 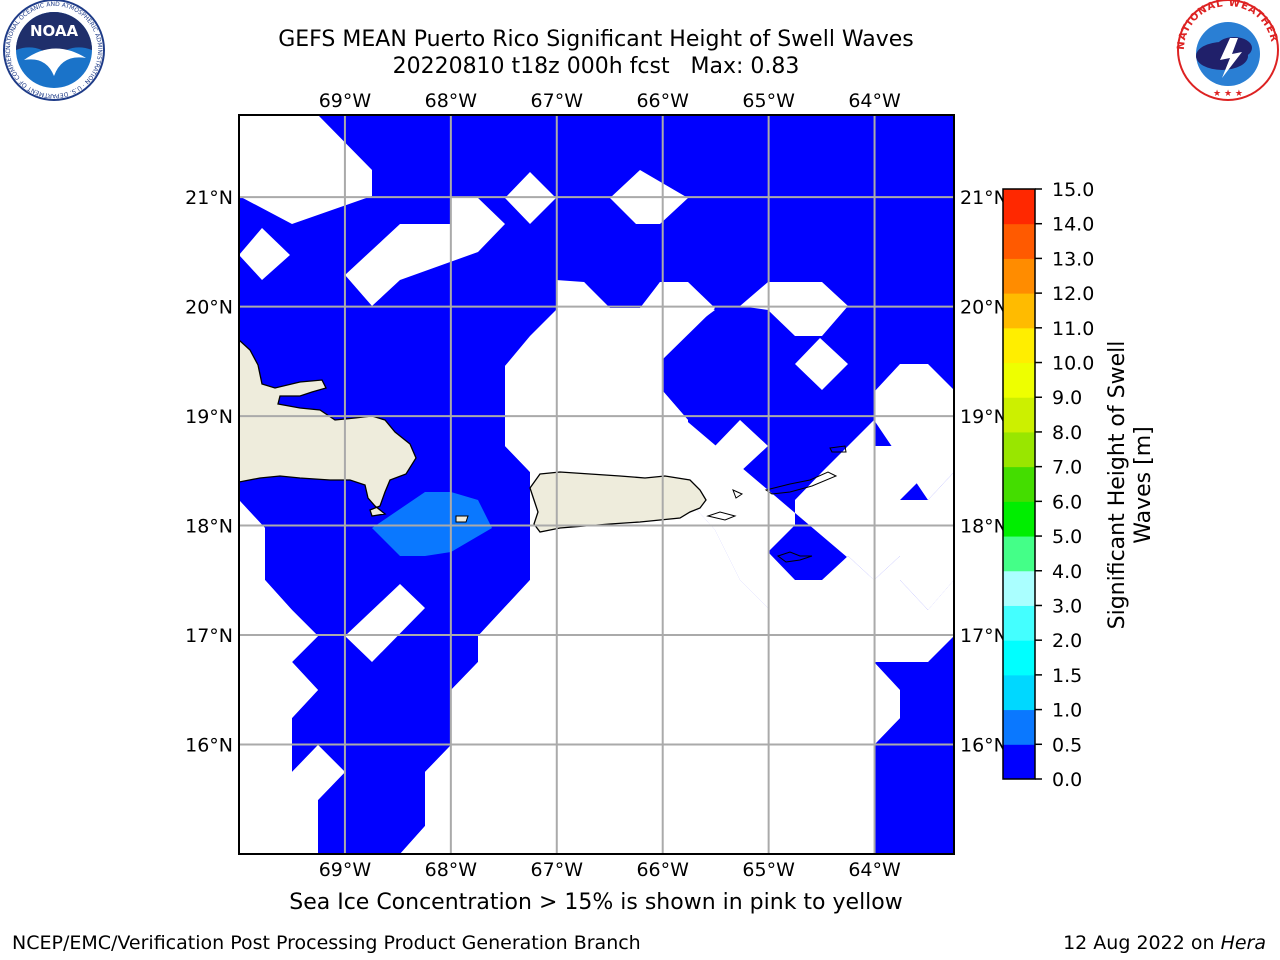 I want to click on colorbar-label-line1: Significant Height of Swell, so click(x=1117, y=485).